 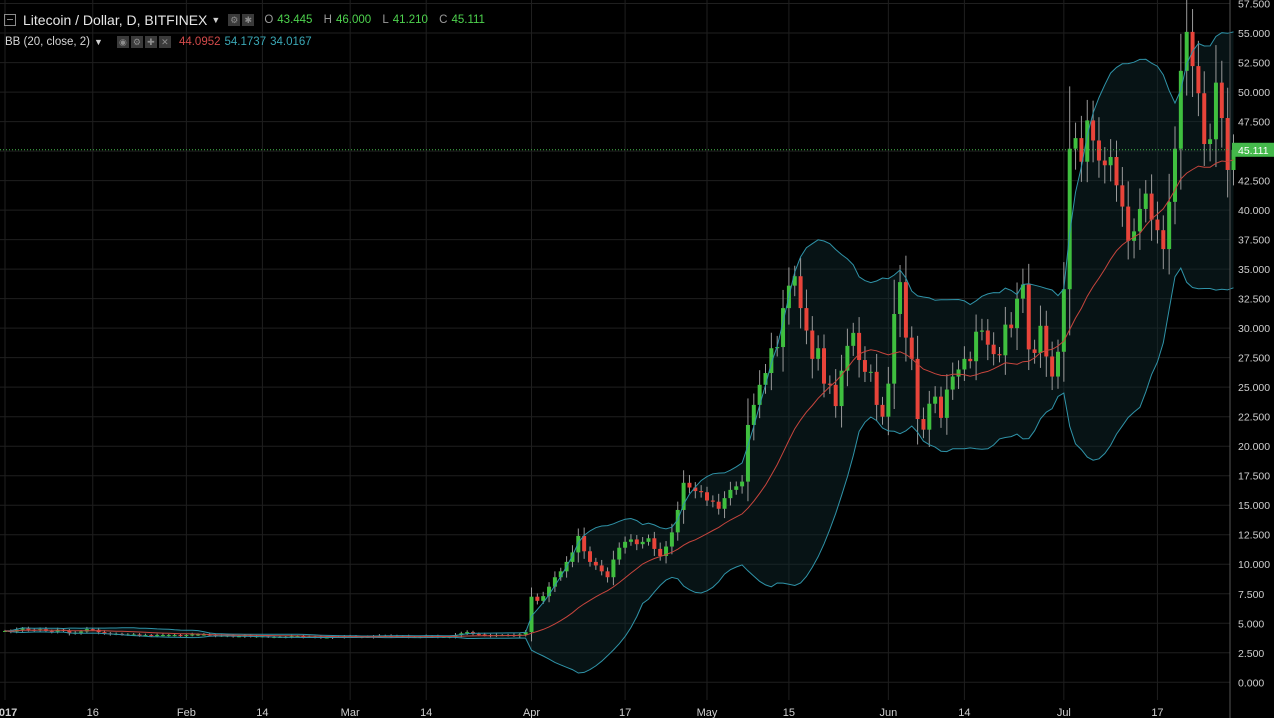 I want to click on time-axis: 2017 16 Feb 14 Mar 14 Apr 17 May 15 Jun 14 Jul 17, so click(x=582, y=712).